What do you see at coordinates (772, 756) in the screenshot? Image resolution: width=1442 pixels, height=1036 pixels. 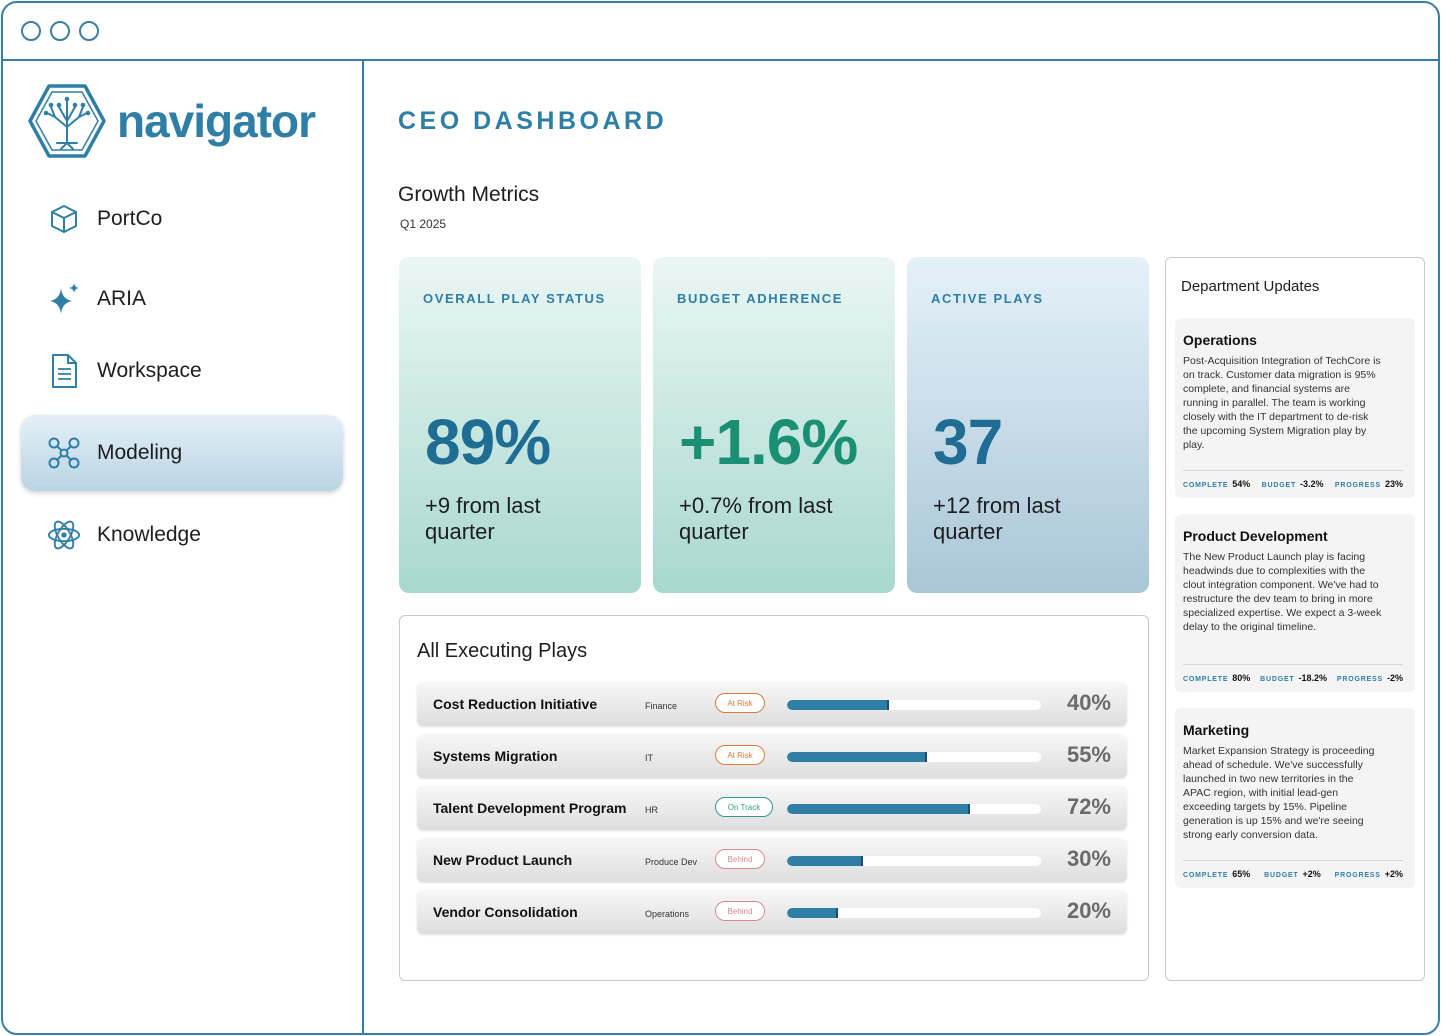 I see `table-row: Systems Migration IT At Risk 55%` at bounding box center [772, 756].